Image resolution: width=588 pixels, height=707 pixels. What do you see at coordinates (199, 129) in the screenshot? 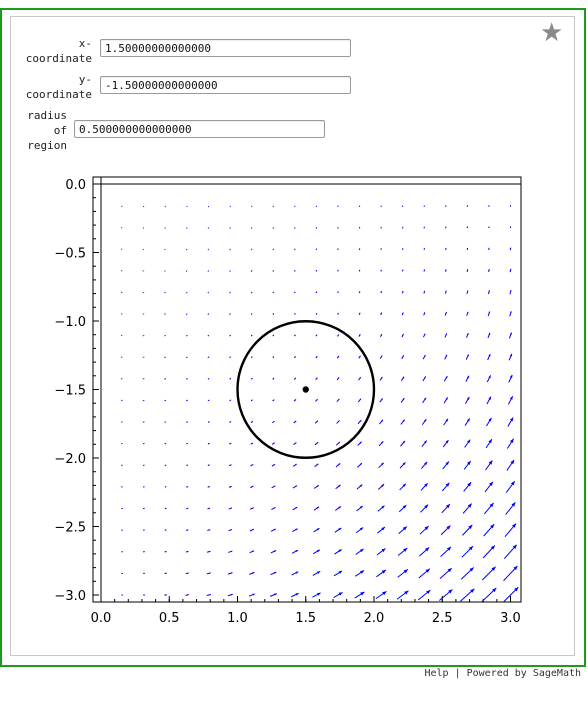
I see `radius-input` at bounding box center [199, 129].